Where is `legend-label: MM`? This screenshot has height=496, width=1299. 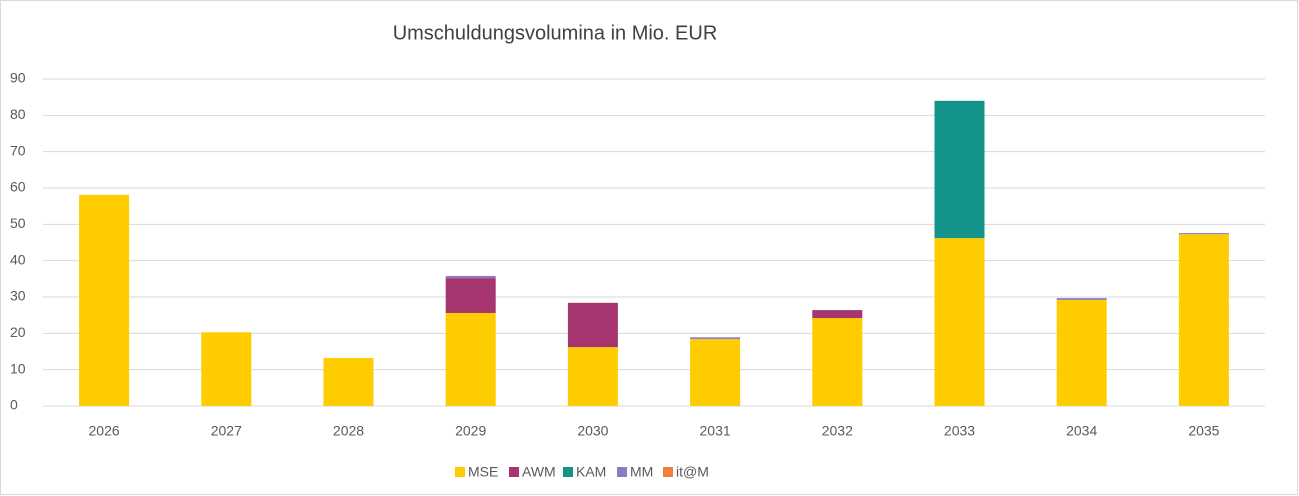 legend-label: MM is located at coordinates (641, 472).